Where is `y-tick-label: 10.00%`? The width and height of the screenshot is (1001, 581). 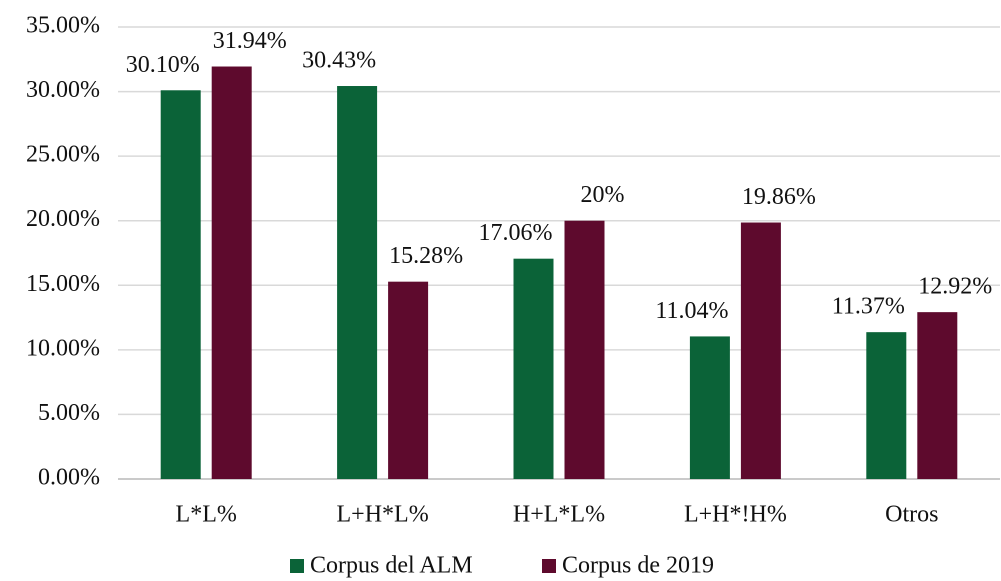
y-tick-label: 10.00% is located at coordinates (63, 348).